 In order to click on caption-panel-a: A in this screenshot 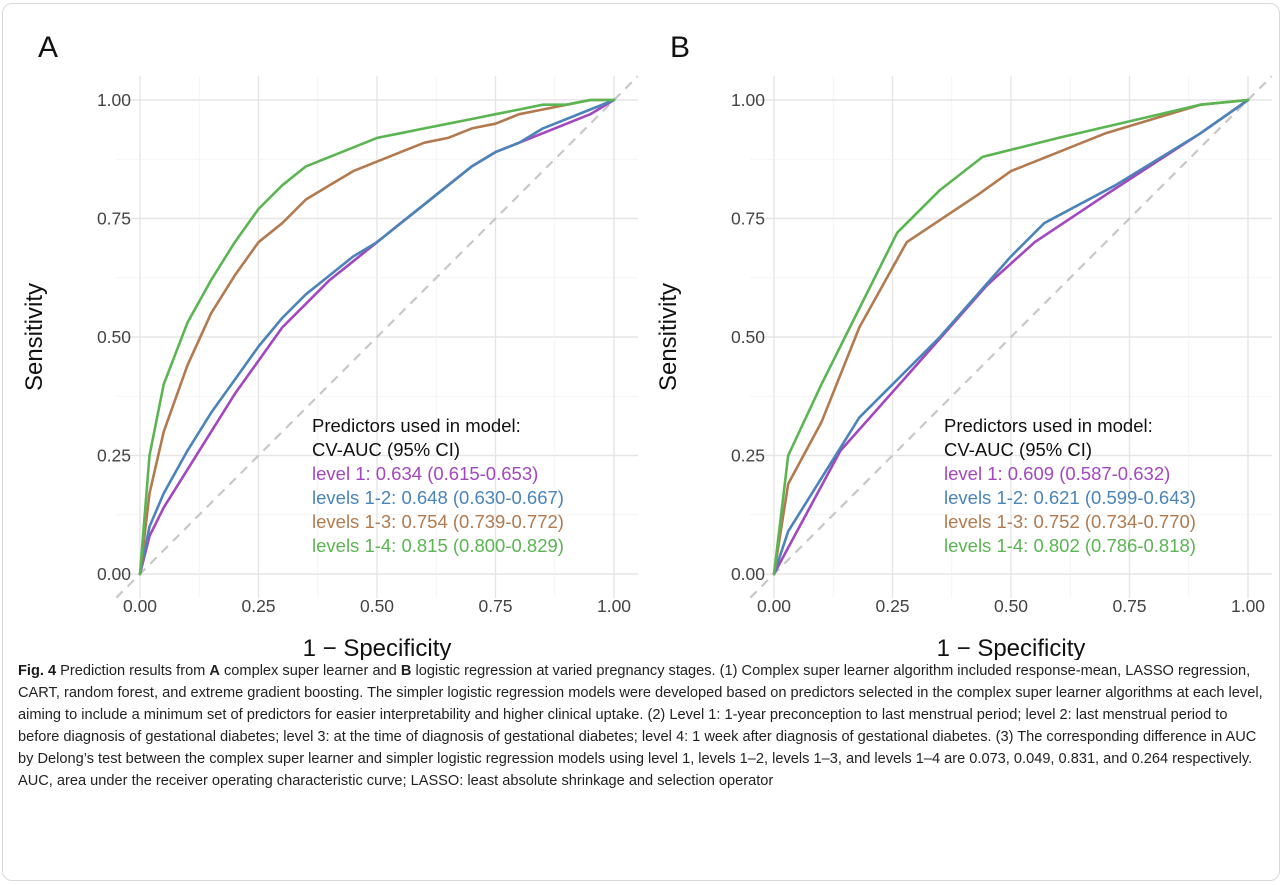, I will do `click(214, 671)`.